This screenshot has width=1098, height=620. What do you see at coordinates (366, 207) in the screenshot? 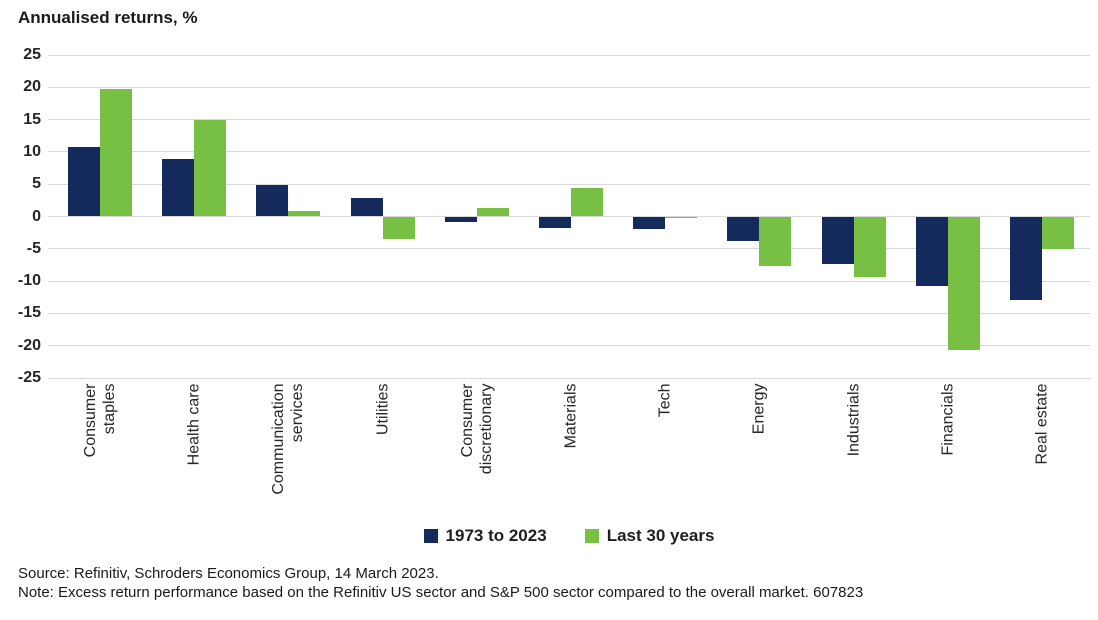
I see `bar-utilities-1973-to-2023` at bounding box center [366, 207].